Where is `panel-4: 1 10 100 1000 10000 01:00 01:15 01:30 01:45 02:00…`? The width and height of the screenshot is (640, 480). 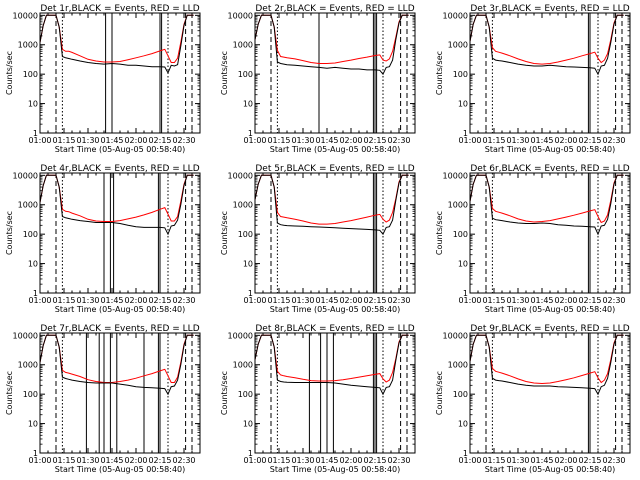
panel-4: 1 10 100 1000 10000 01:00 01:15 01:30 01:45 02:00… is located at coordinates (103, 239).